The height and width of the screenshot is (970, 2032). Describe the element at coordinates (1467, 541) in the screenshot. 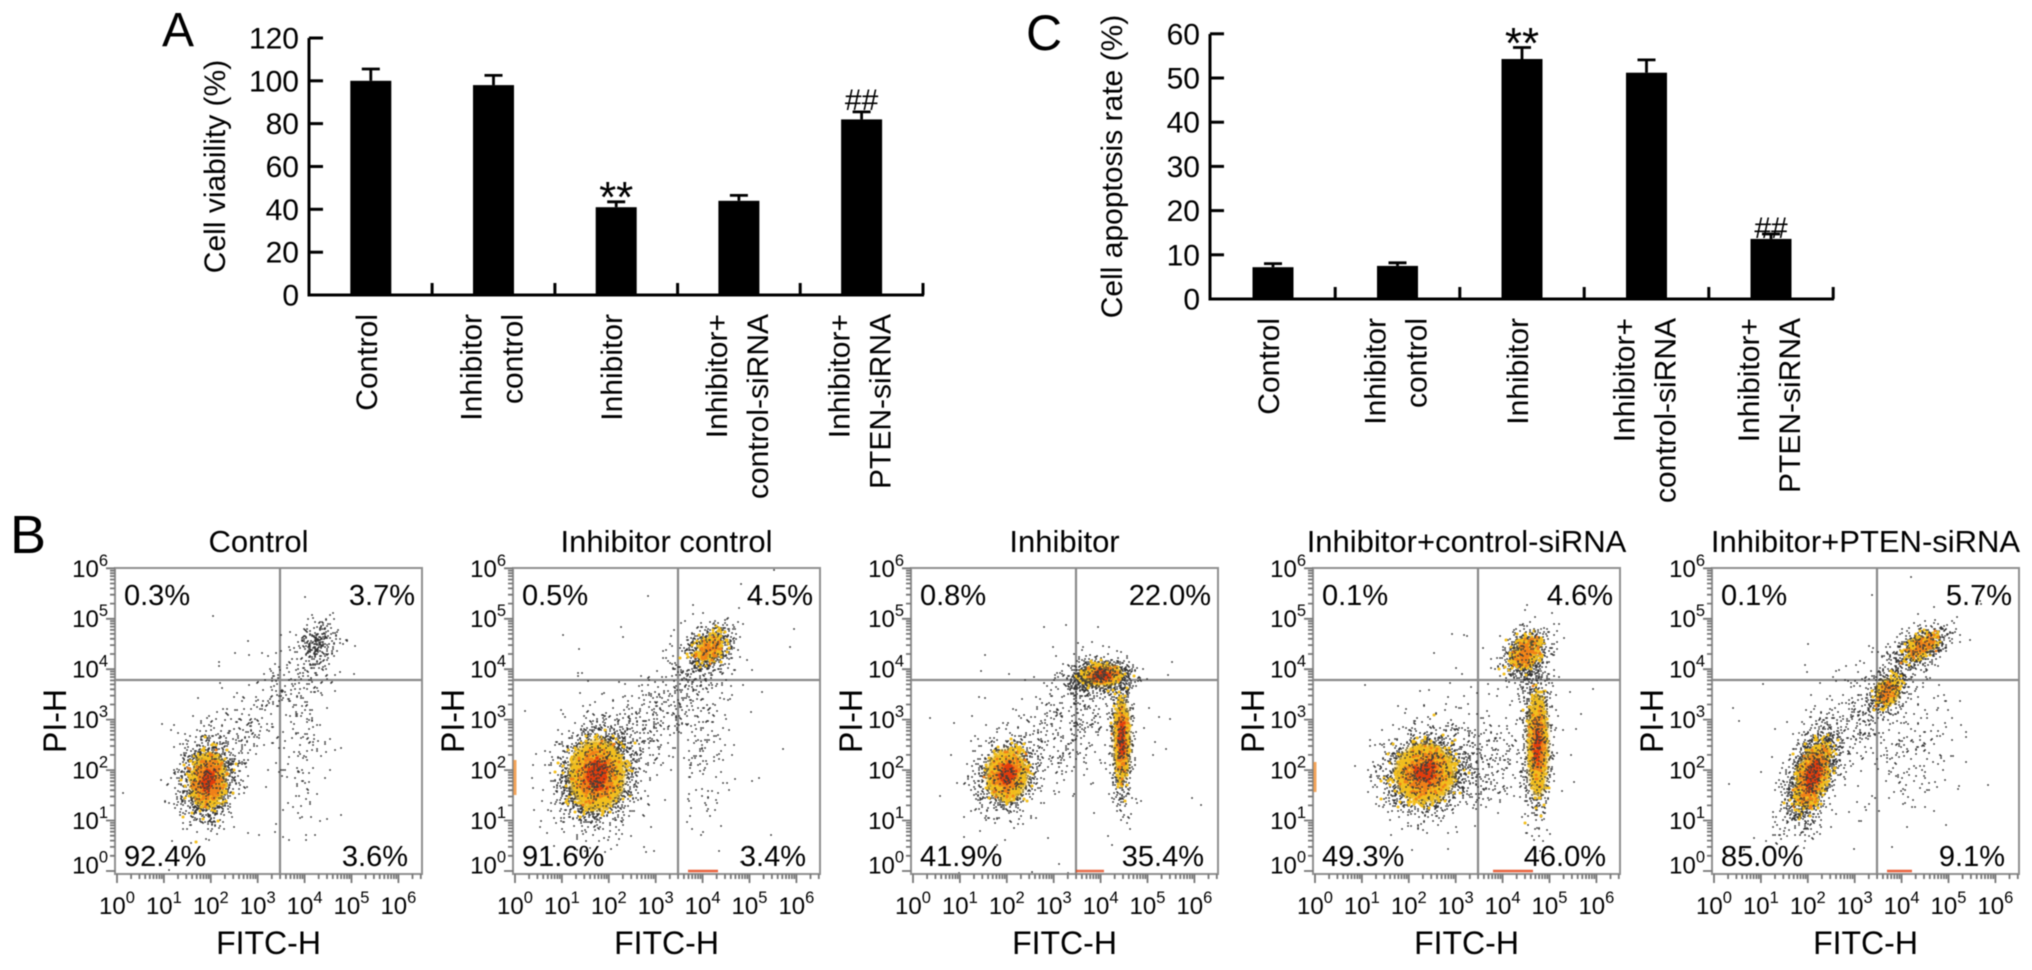

I see `svg-text: Inhibitor+control-siRNA` at that location.